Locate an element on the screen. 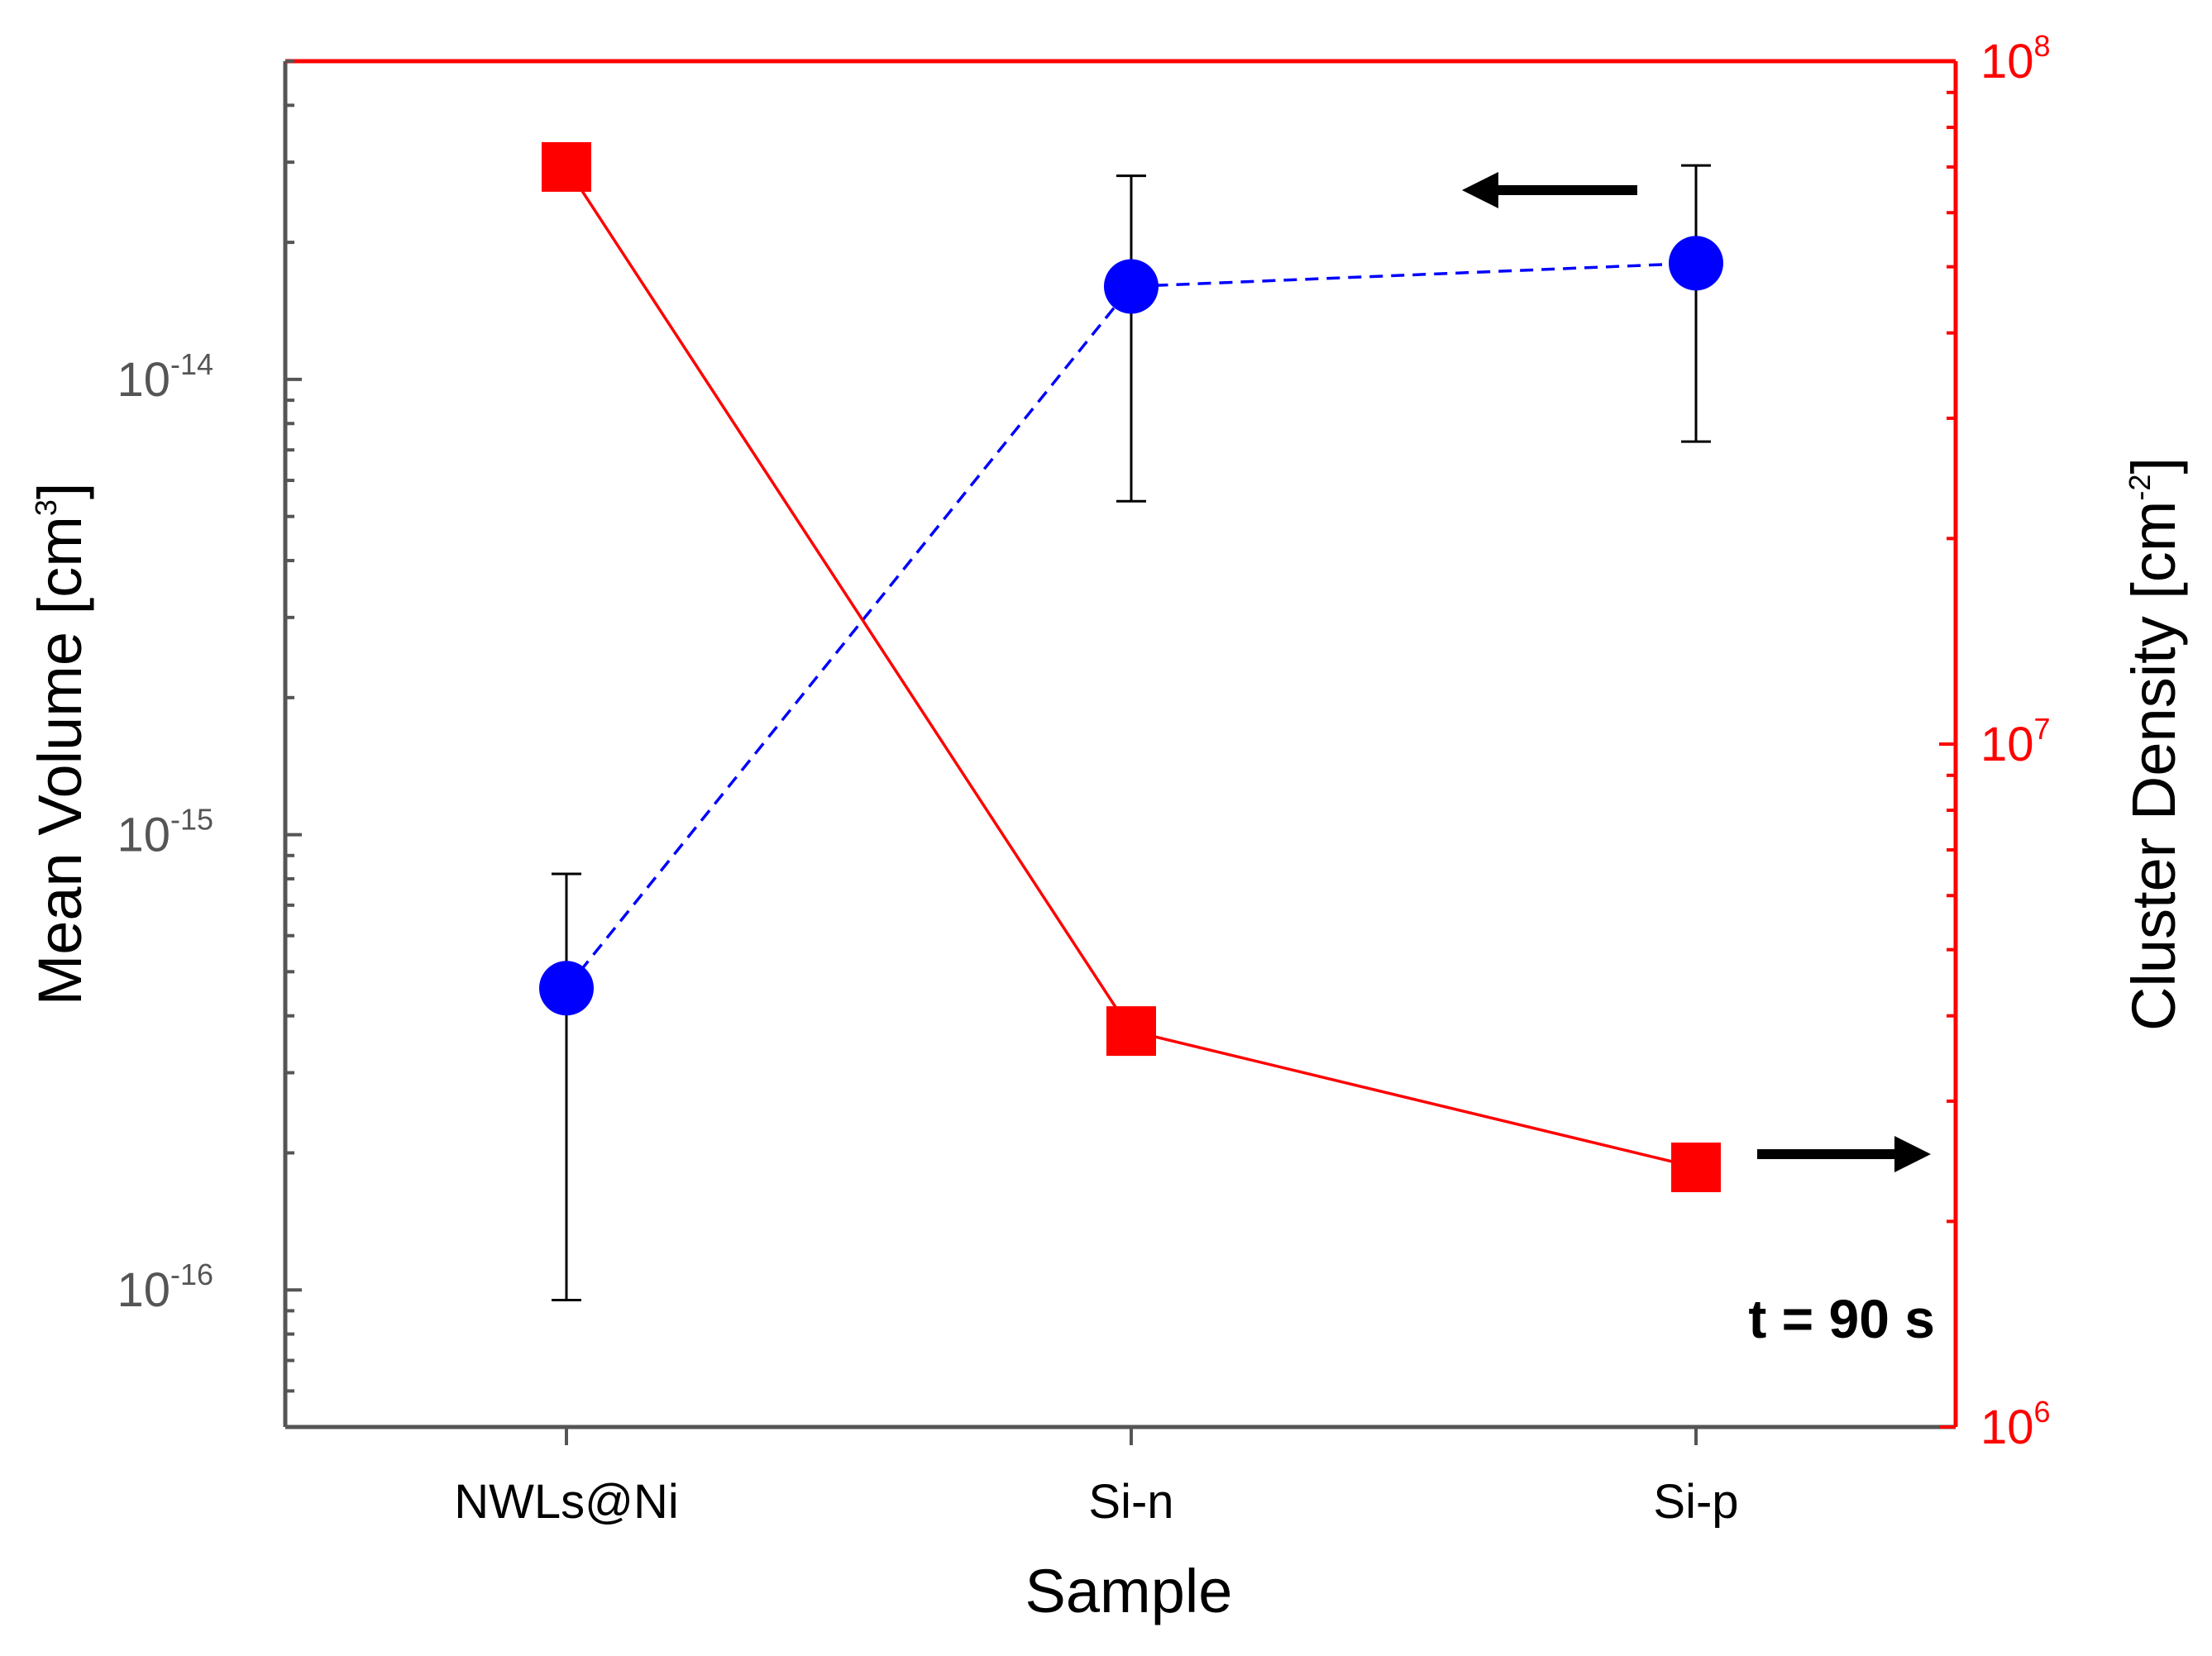 The image size is (2212, 1656). left-tick-label: 10-14 is located at coordinates (165, 377).